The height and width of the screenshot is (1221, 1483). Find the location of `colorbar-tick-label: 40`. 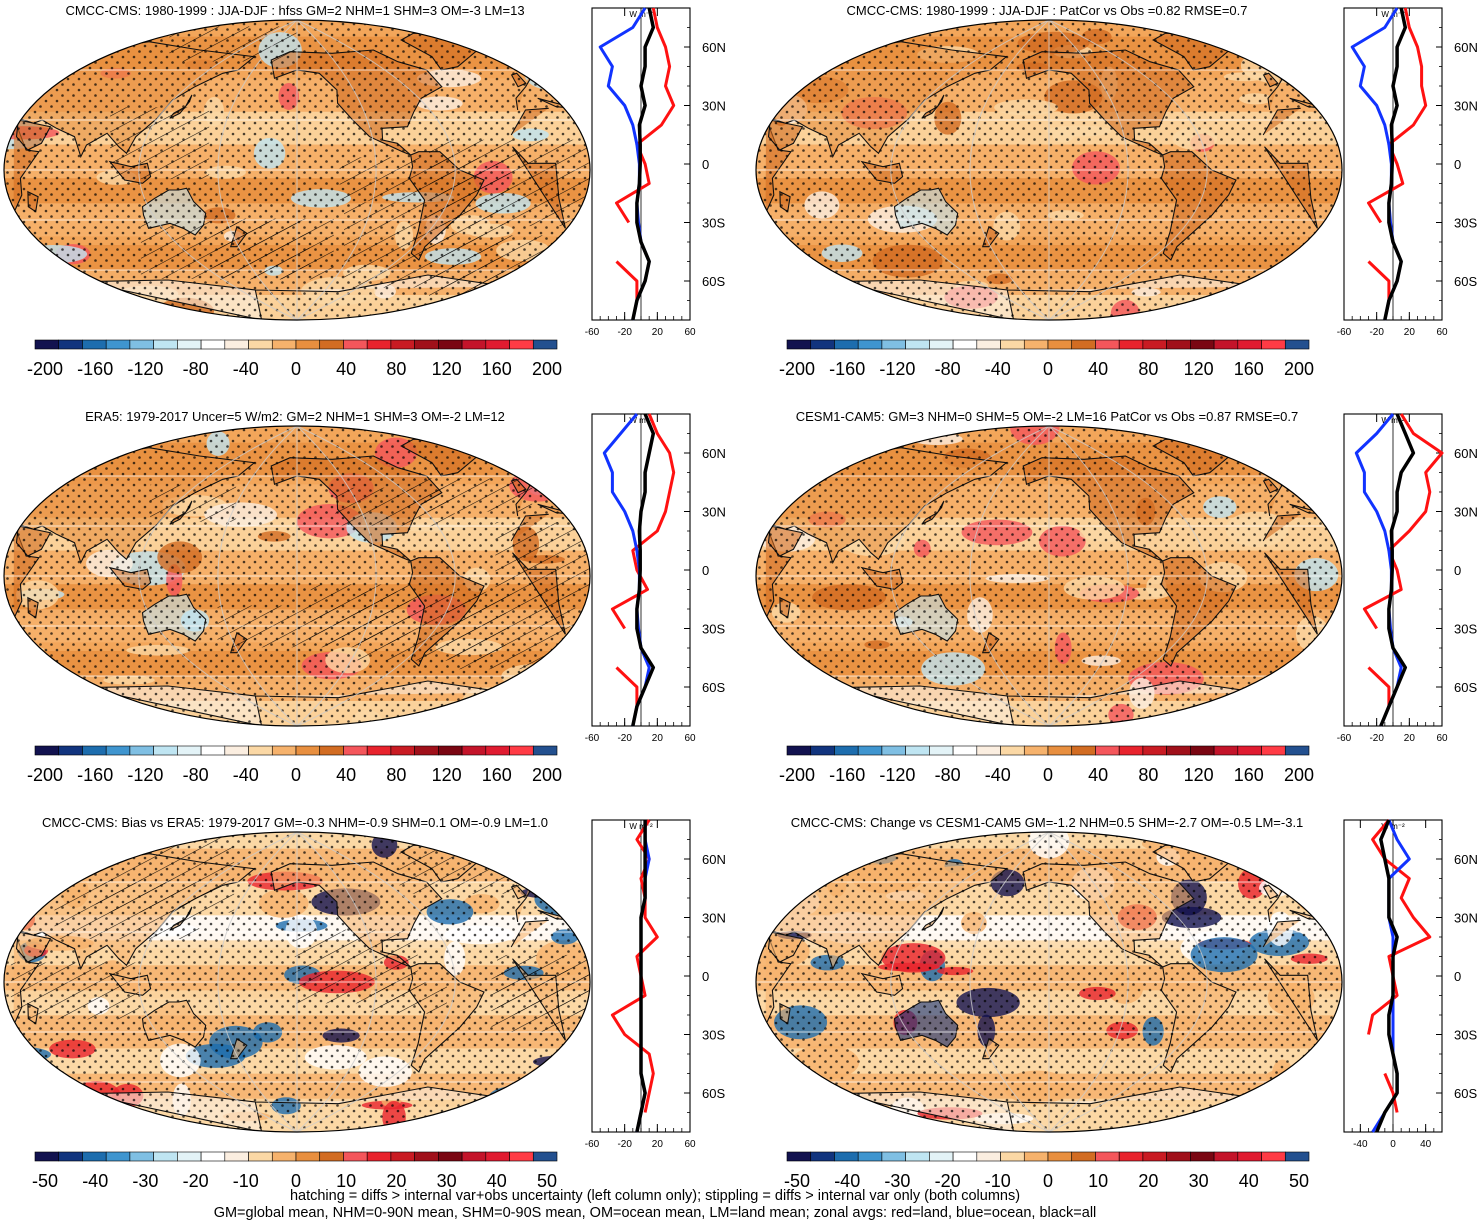

colorbar-tick-label: 40 is located at coordinates (1098, 775).